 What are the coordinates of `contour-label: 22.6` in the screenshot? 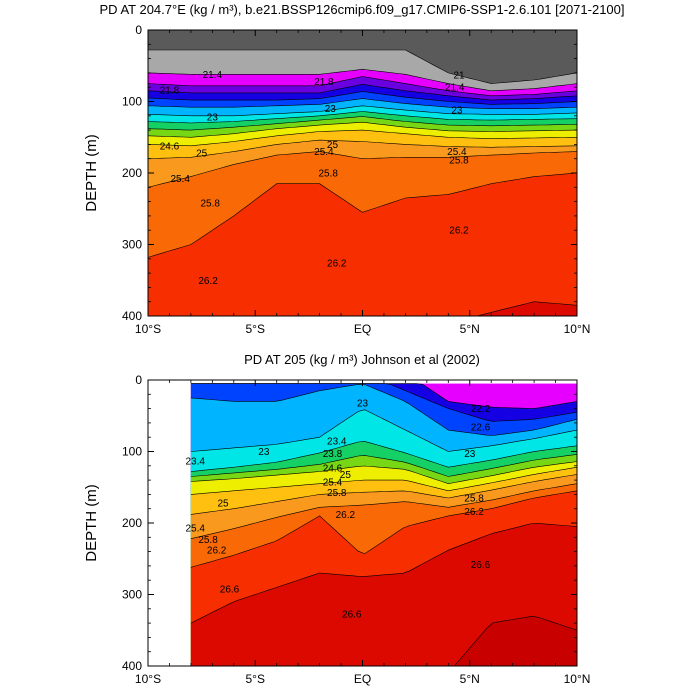 It's located at (481, 428).